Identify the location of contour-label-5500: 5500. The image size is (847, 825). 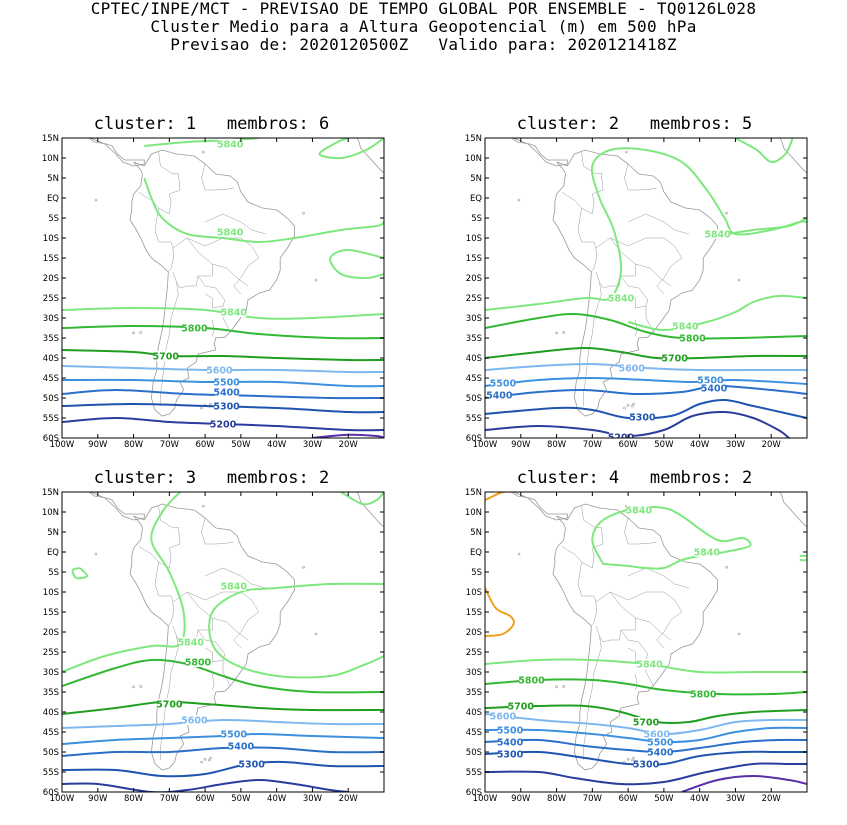
(710, 381).